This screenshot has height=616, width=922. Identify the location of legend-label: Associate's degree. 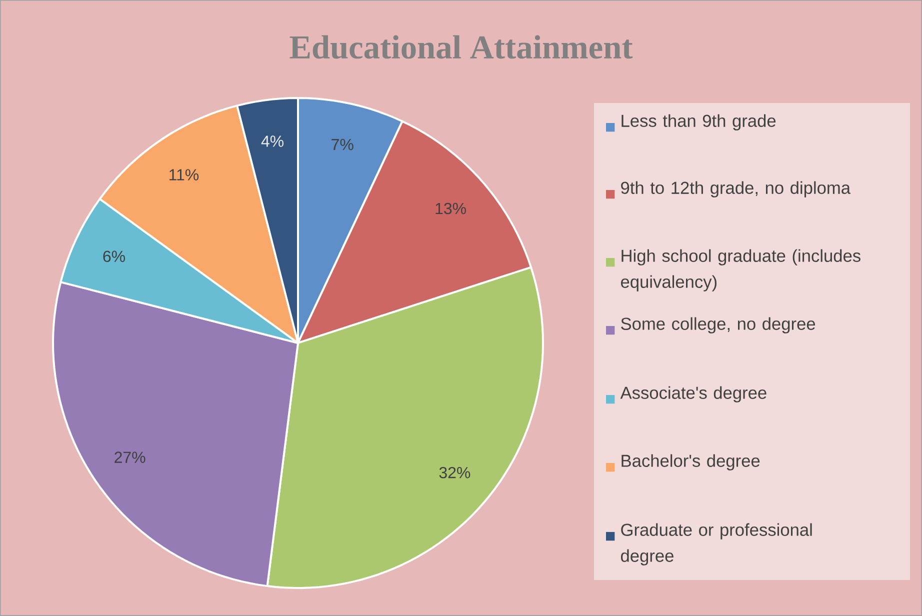
(693, 394).